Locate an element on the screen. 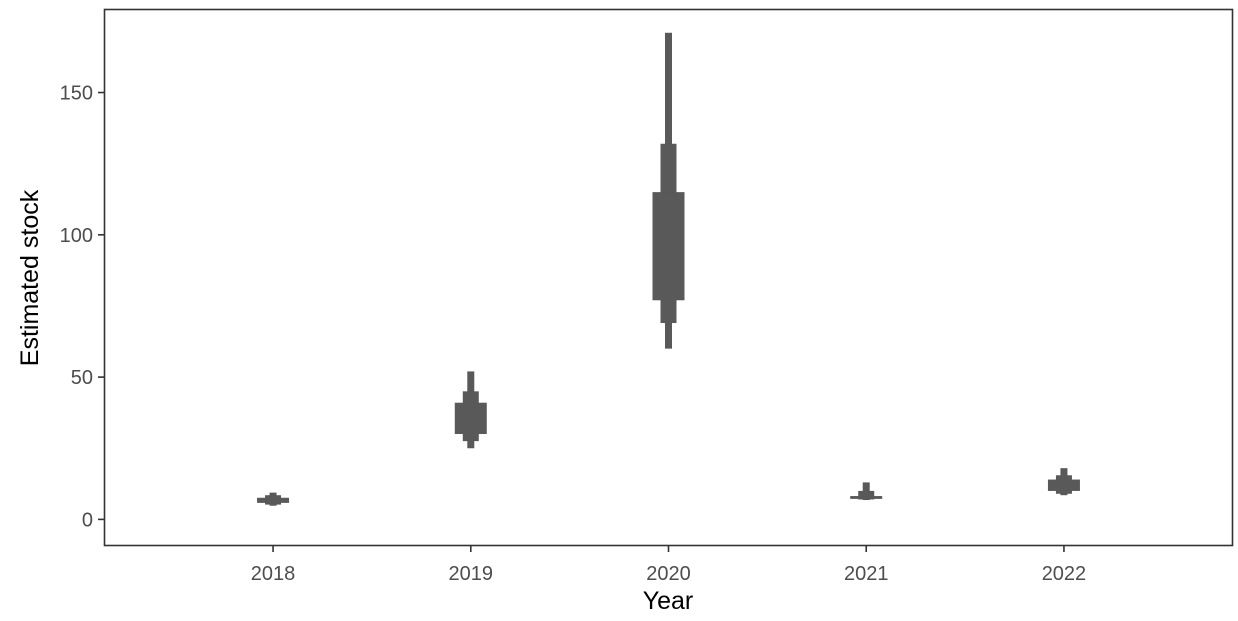 The image size is (1238, 621). y-axis: 0 50 100 150 is located at coordinates (82, 307).